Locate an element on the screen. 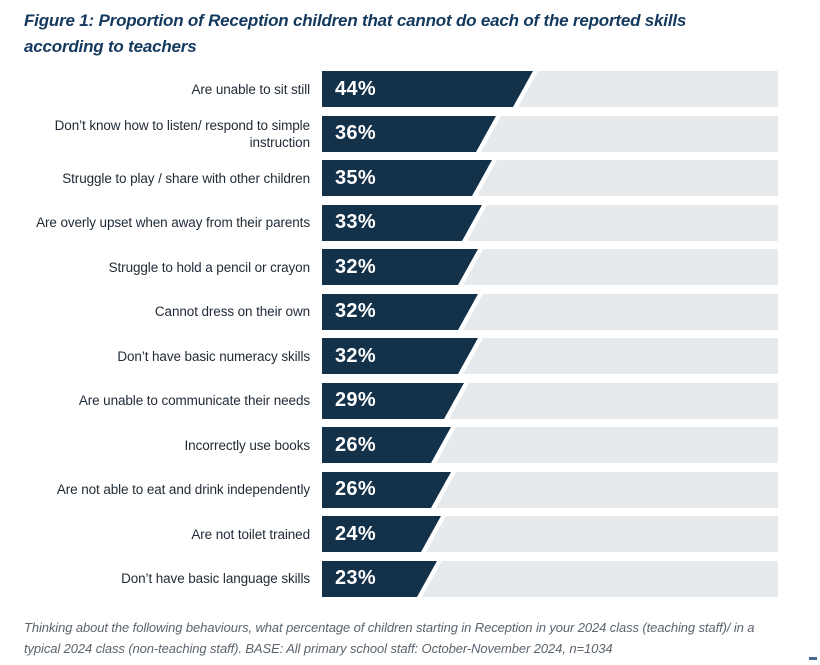  bar: 44% is located at coordinates (427, 89).